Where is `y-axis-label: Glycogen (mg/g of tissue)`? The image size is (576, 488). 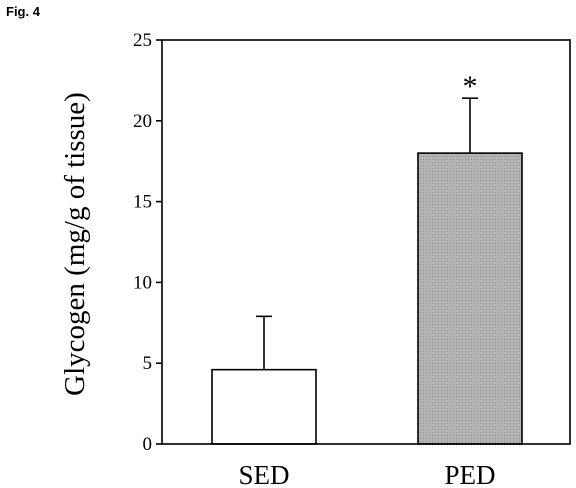 y-axis-label: Glycogen (mg/g of tissue) is located at coordinates (75, 244).